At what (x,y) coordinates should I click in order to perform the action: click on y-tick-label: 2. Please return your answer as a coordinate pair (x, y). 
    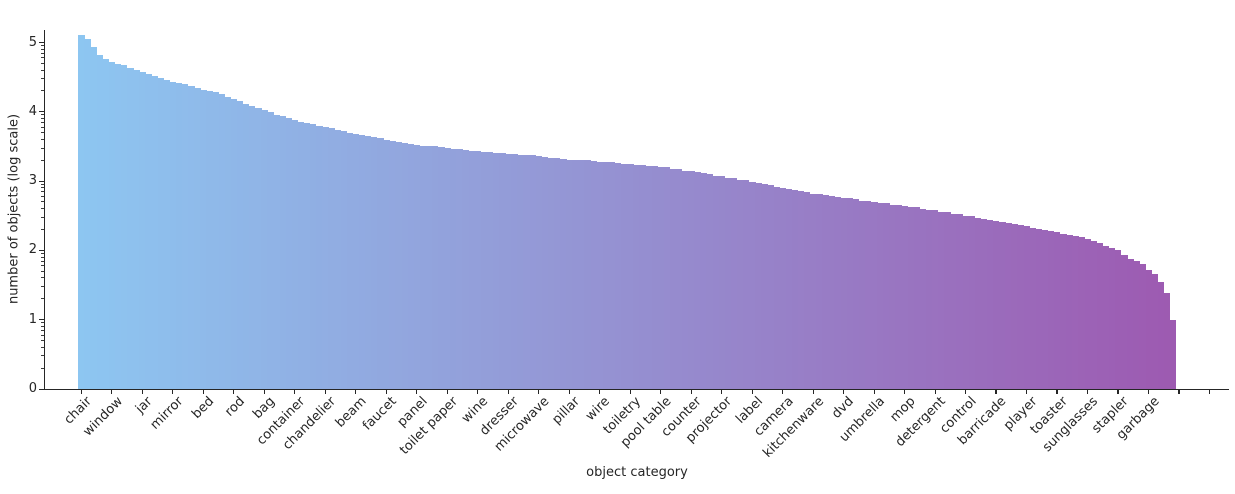
    Looking at the image, I should click on (32, 250).